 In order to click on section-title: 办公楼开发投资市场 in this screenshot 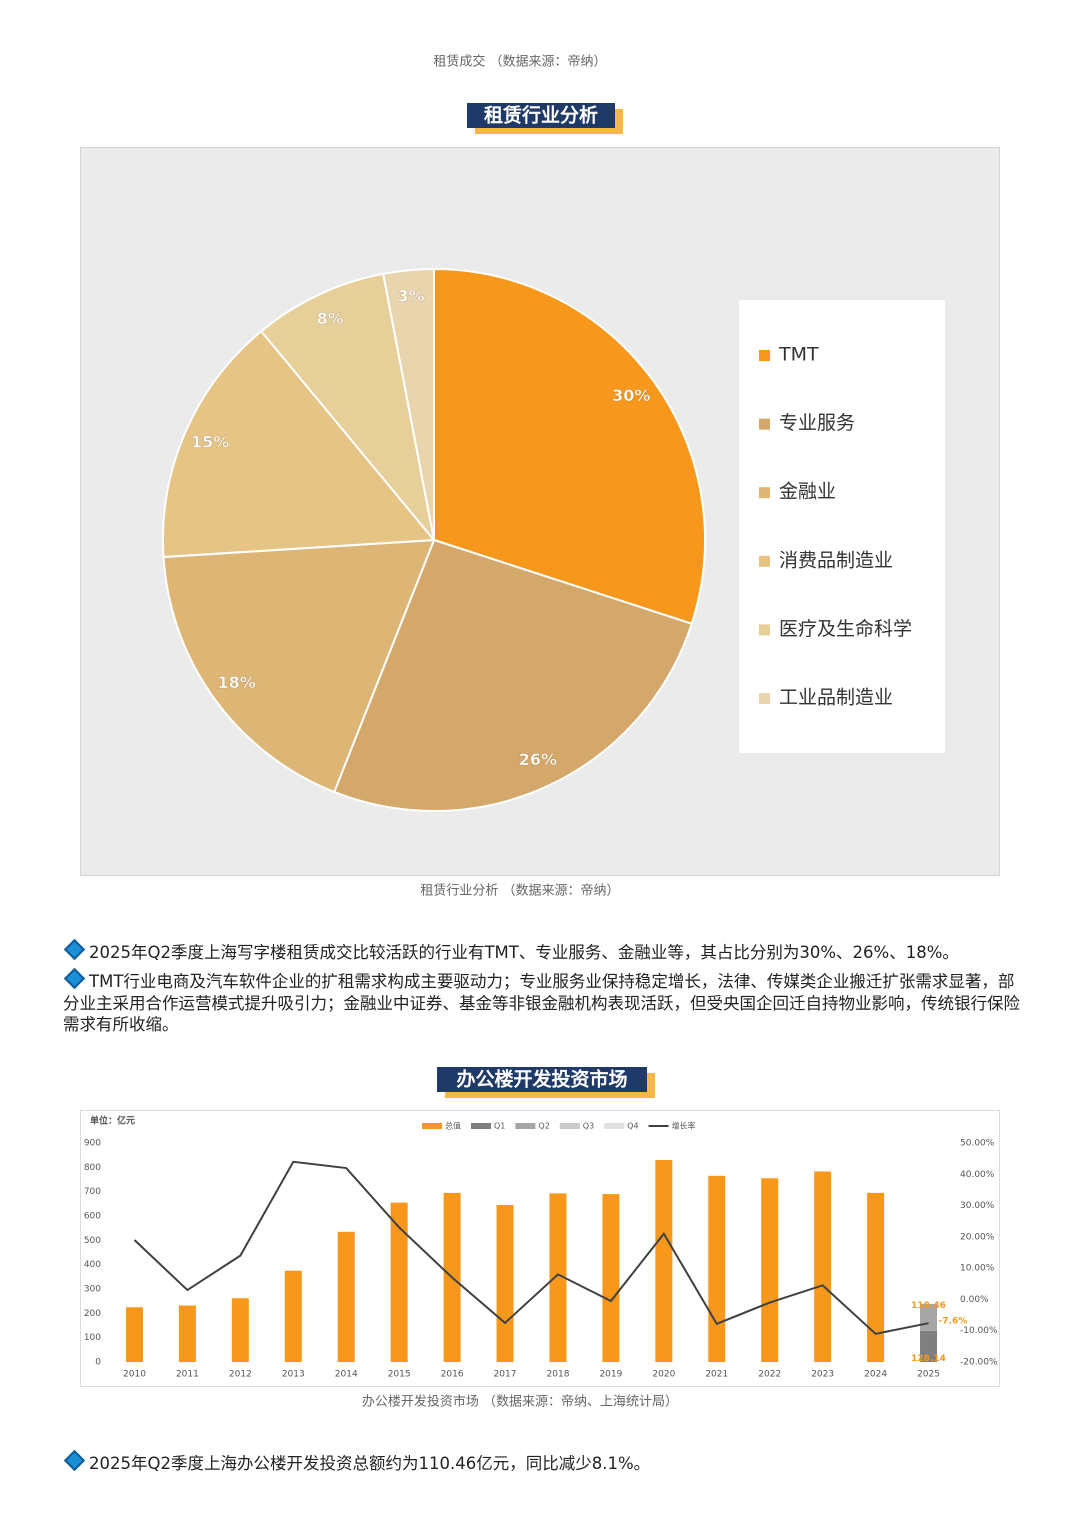, I will do `click(541, 1079)`.